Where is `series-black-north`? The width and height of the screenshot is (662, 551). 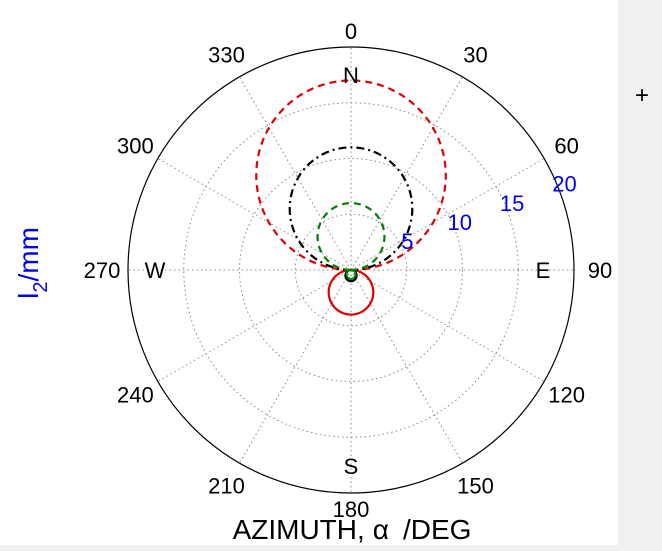
series-black-north is located at coordinates (351, 209).